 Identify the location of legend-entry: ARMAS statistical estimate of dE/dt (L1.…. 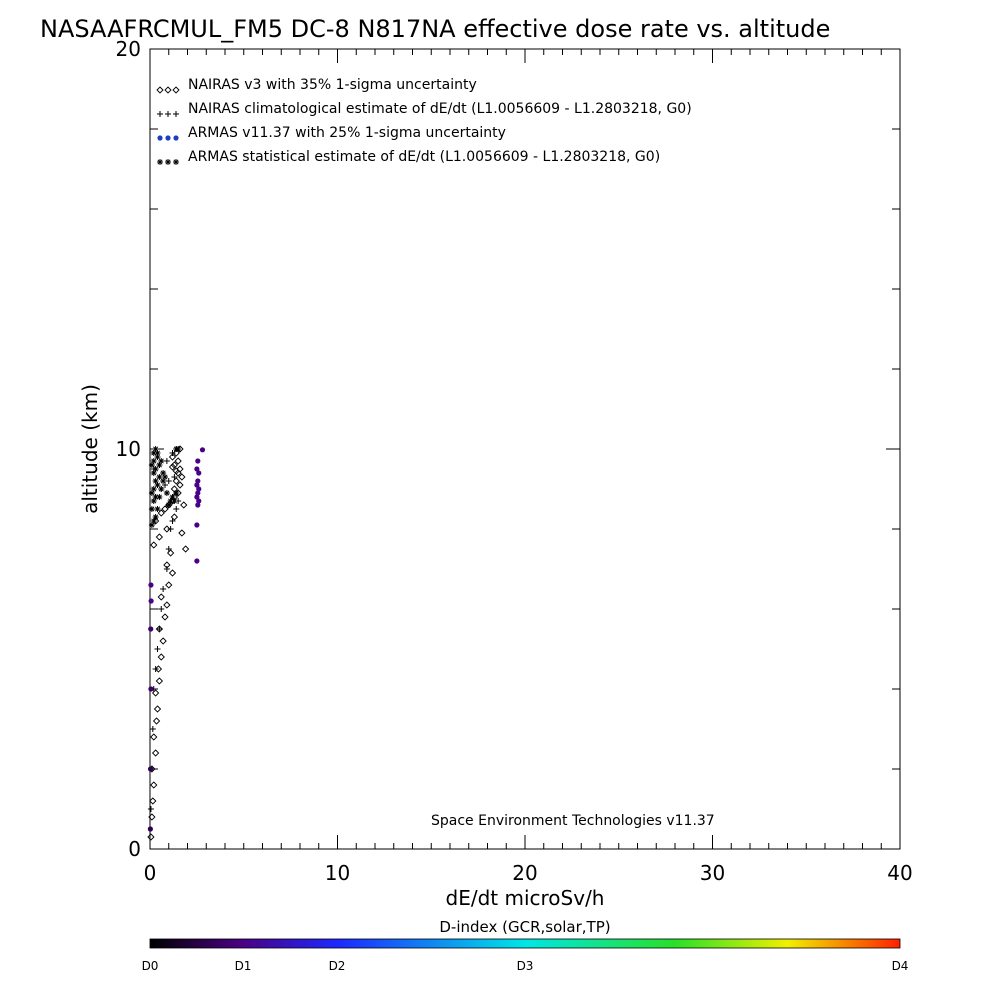
(408, 157).